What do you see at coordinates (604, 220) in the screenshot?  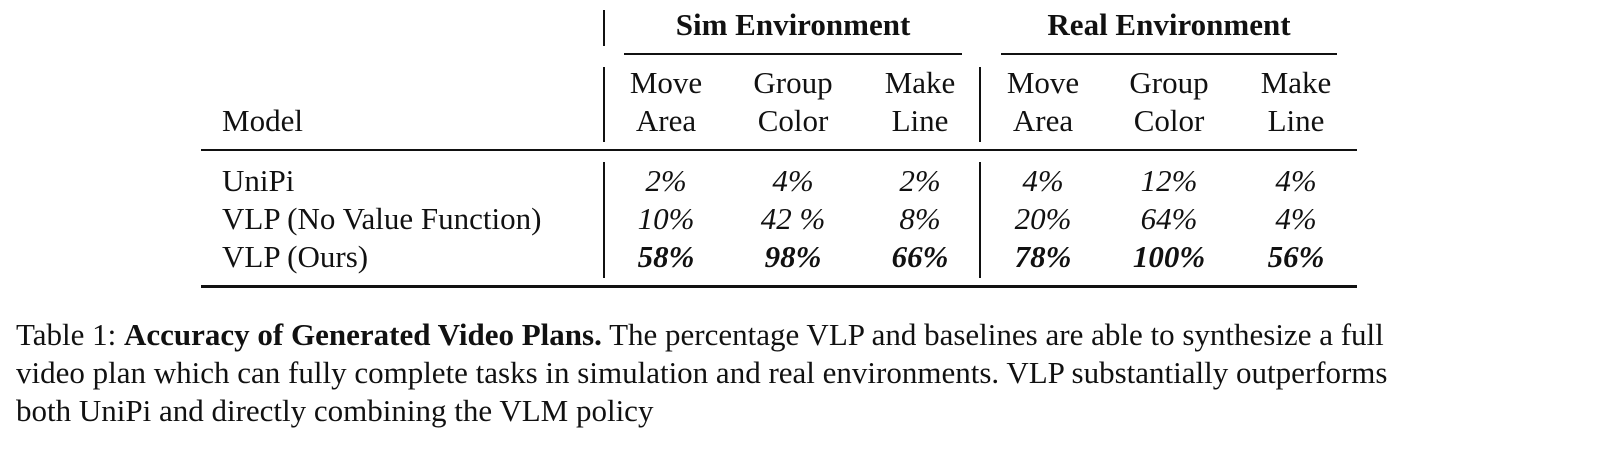 I see `model-column-separator-body` at bounding box center [604, 220].